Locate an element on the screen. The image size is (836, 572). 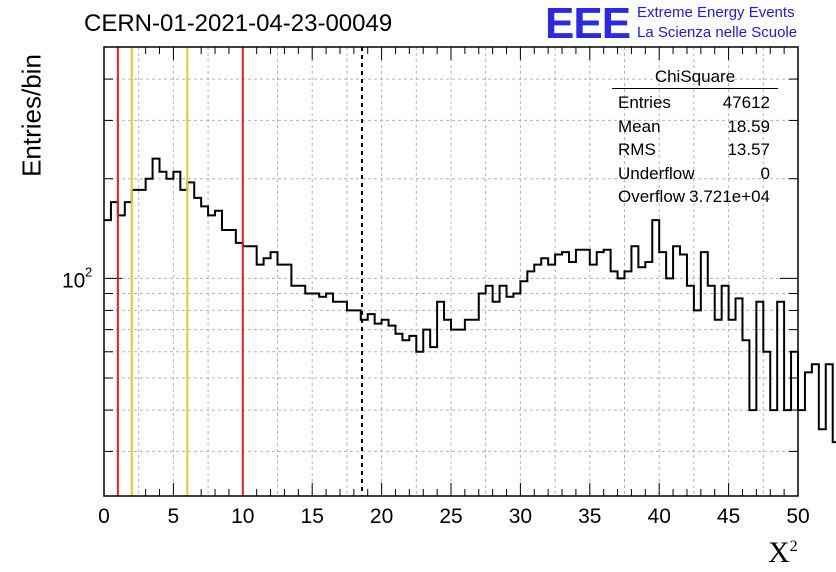
stats-row-rms: RMS 13.57 is located at coordinates (694, 149).